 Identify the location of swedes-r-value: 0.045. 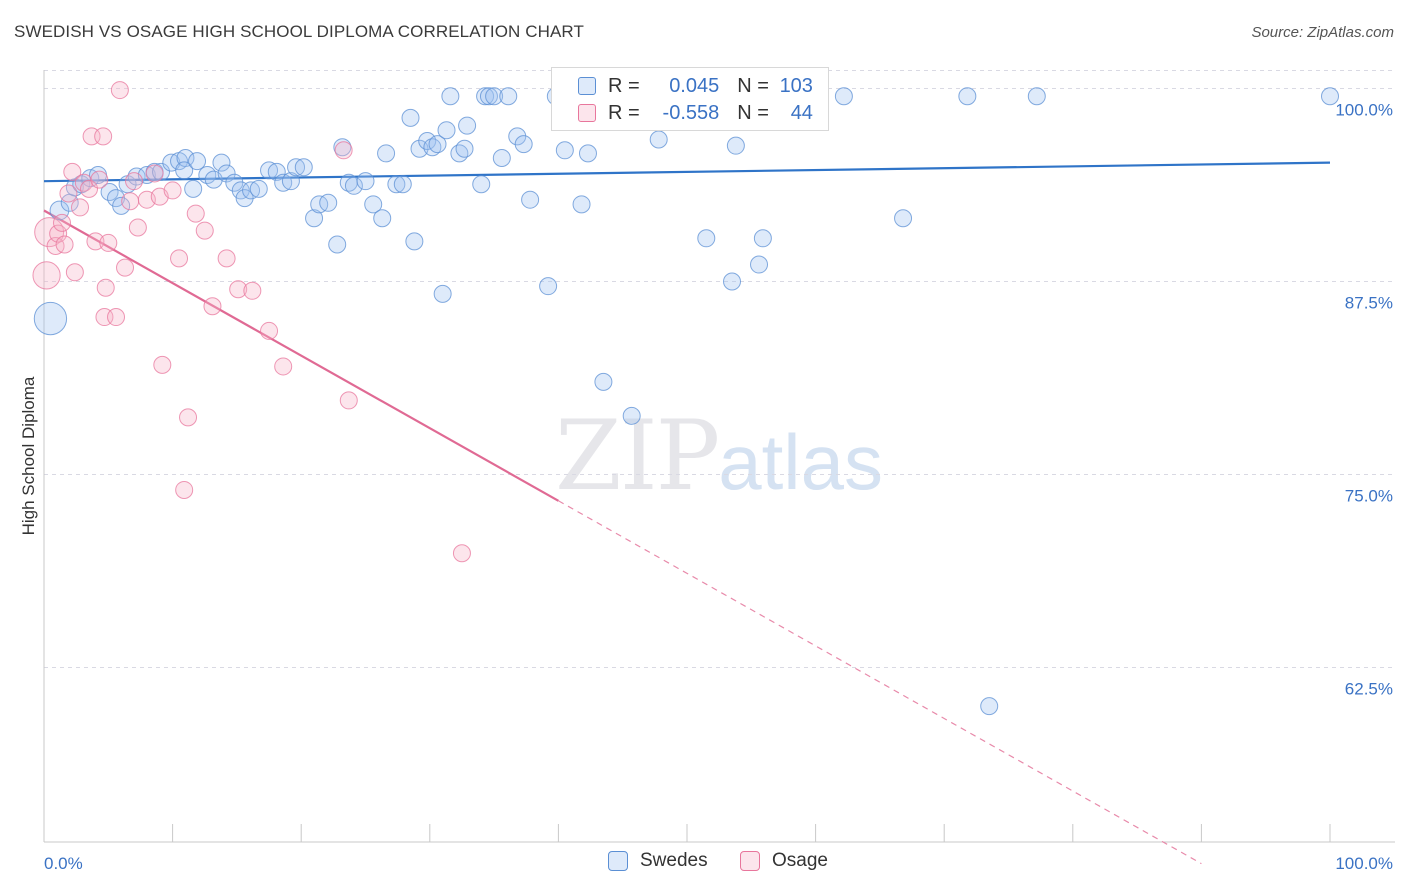
(694, 85).